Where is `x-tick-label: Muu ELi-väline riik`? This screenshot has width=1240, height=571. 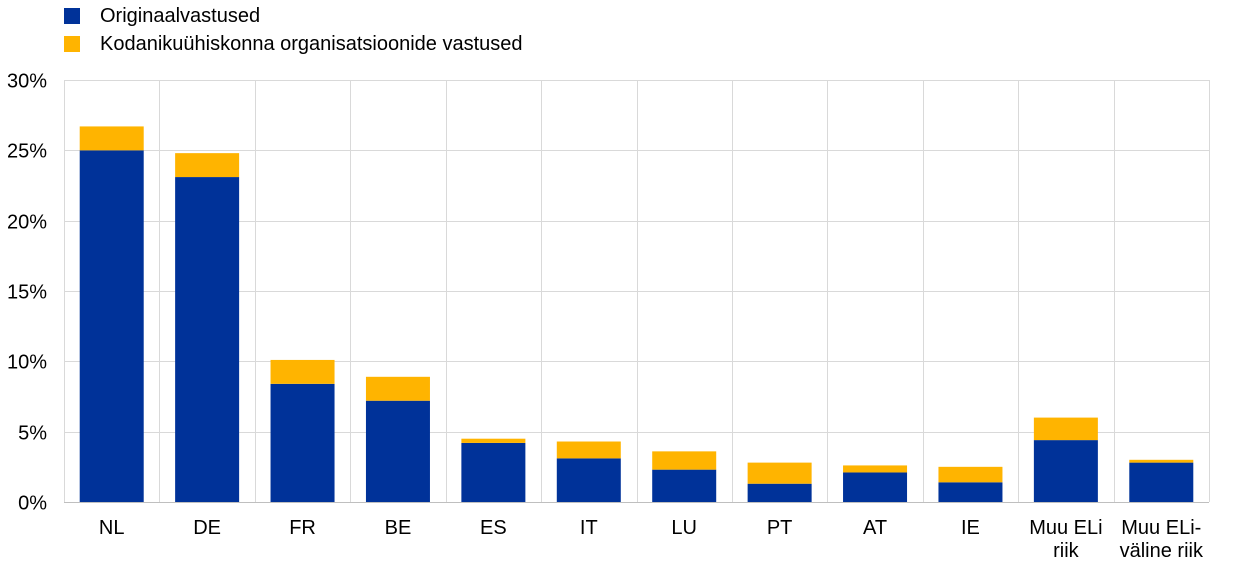 x-tick-label: Muu ELi-väline riik is located at coordinates (1162, 539).